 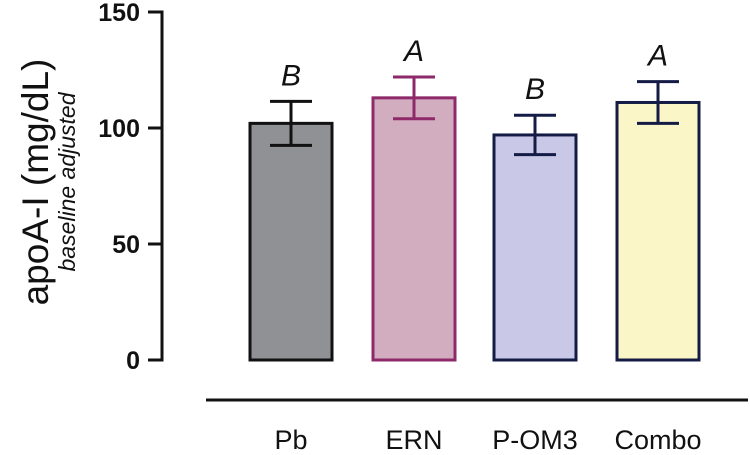 I want to click on y-axis-title: apoA-I (mg/dL), so click(x=35, y=182).